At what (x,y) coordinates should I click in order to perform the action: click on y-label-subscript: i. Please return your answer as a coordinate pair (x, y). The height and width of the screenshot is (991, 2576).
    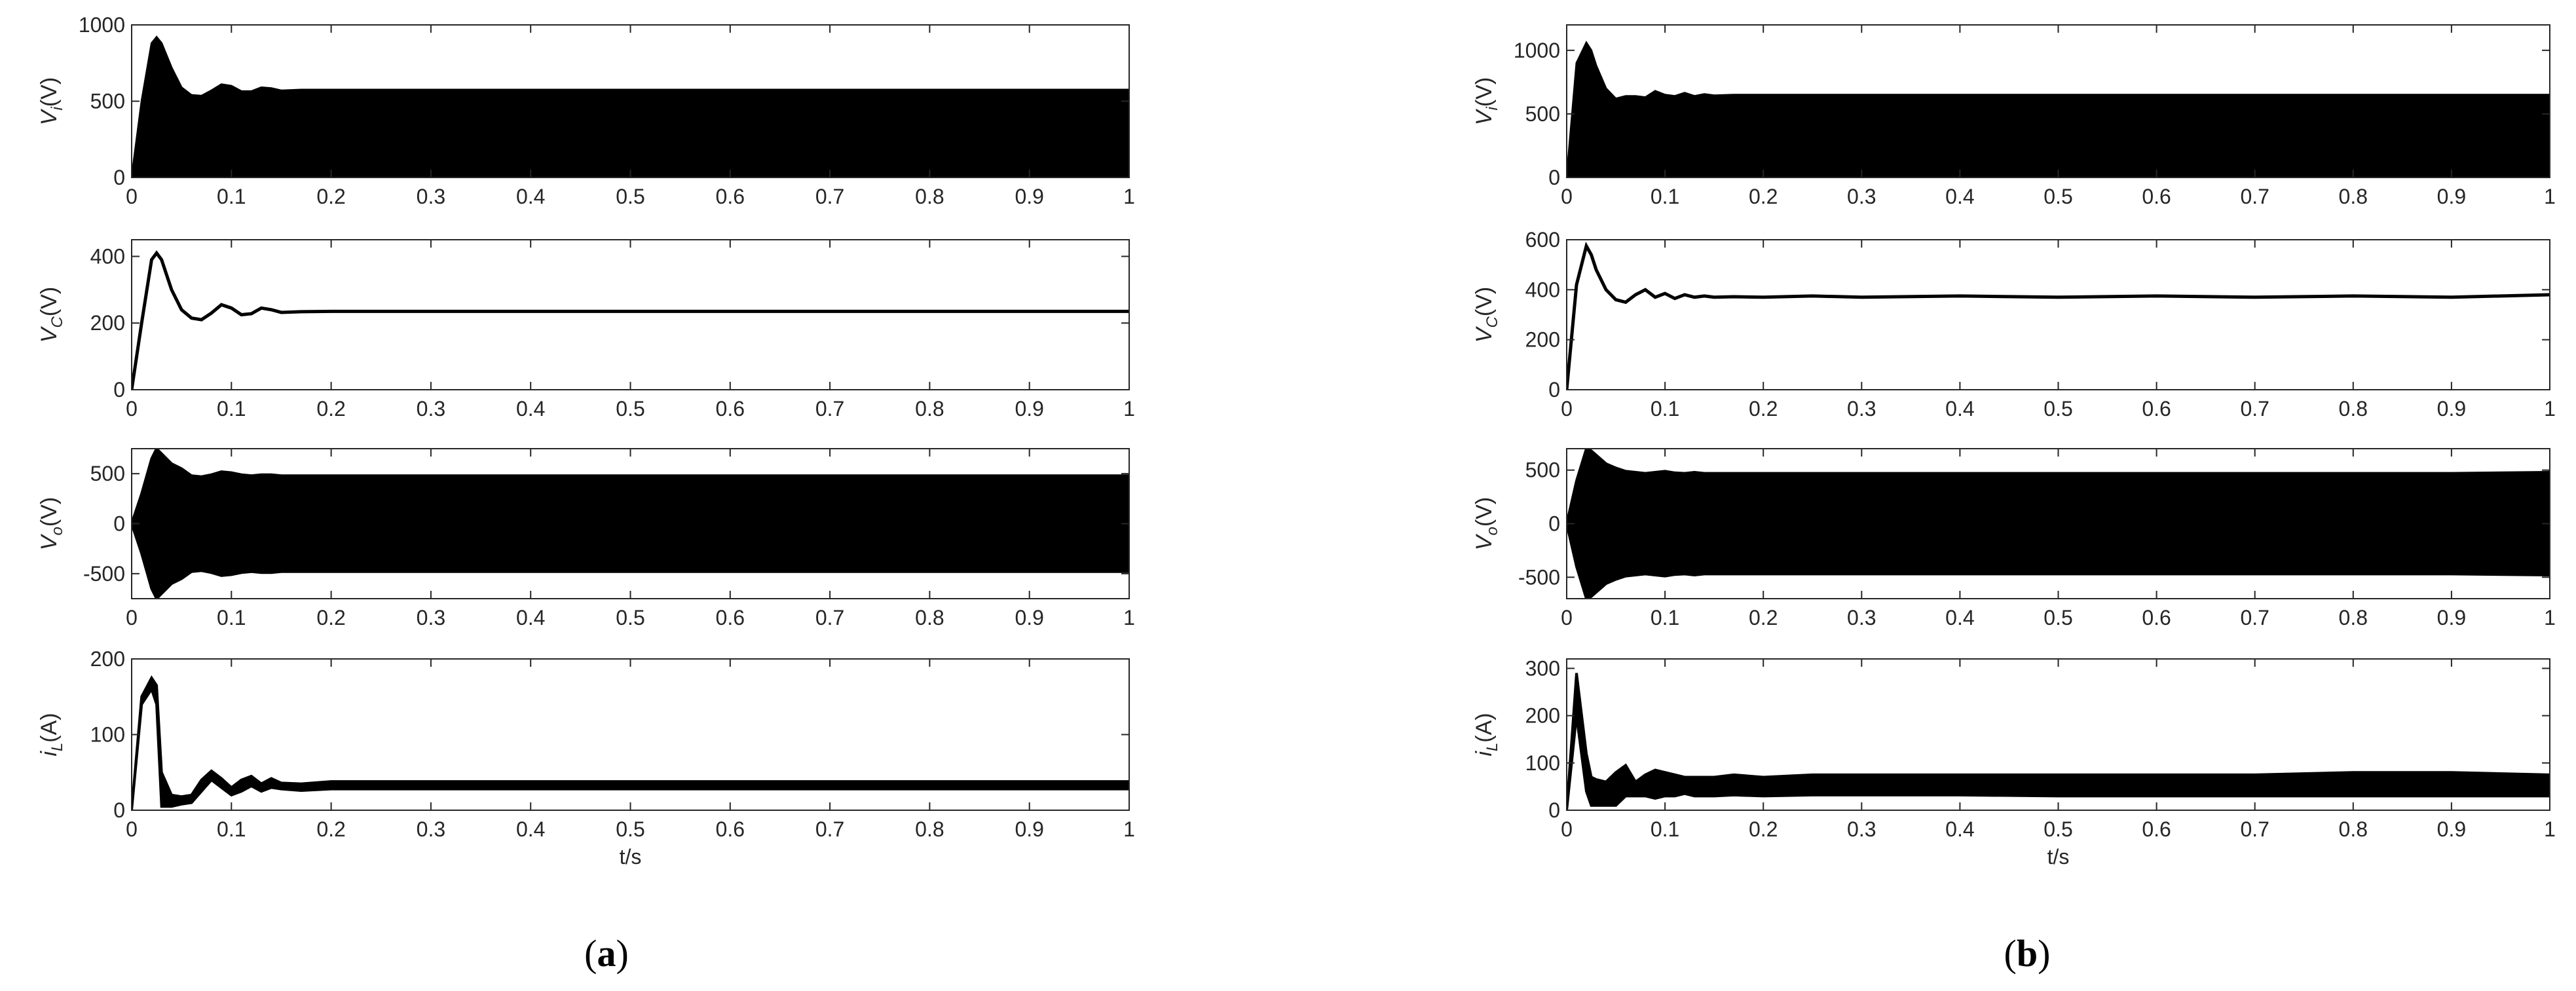
    Looking at the image, I should click on (57, 108).